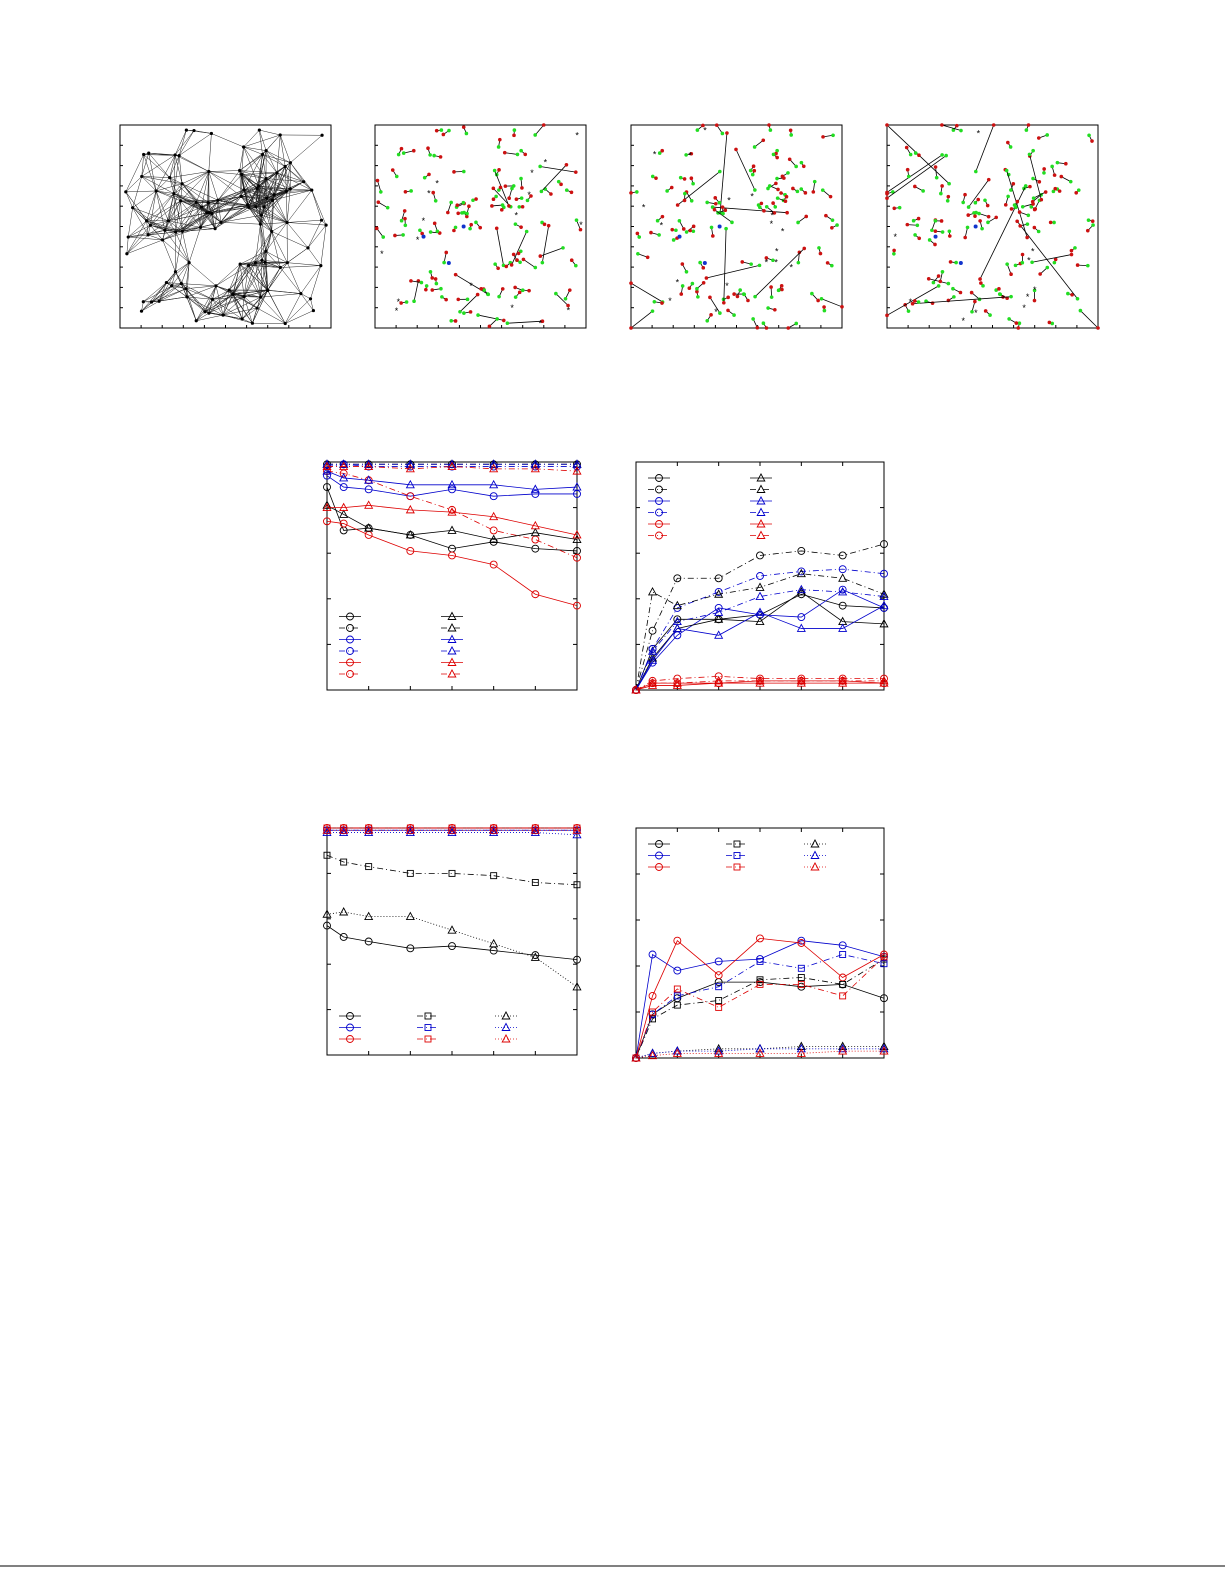 This screenshot has height=1585, width=1225. Describe the element at coordinates (1017, 204) in the screenshot. I see `error-line` at that location.